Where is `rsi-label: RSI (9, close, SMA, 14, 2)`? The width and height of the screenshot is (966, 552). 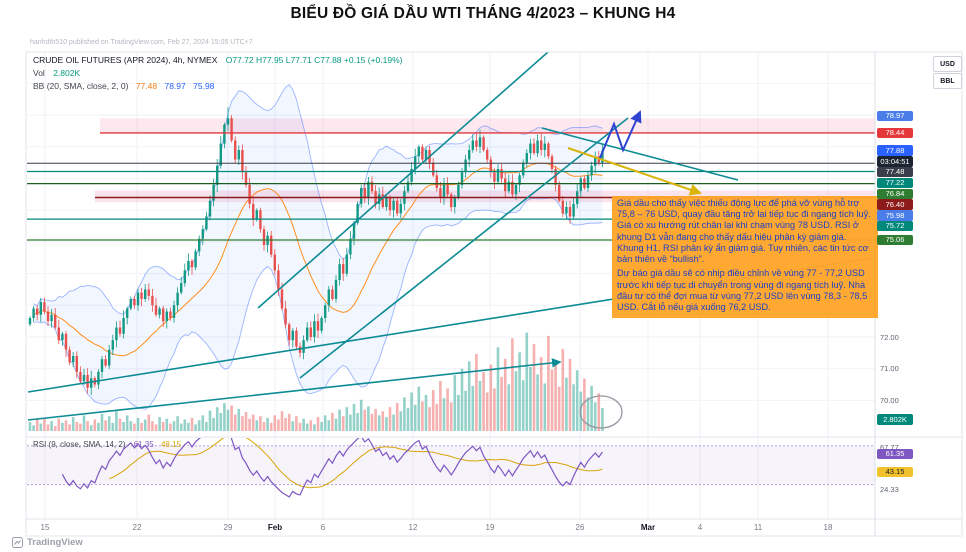
rsi-label: RSI (9, close, SMA, 14, 2) is located at coordinates (79, 444).